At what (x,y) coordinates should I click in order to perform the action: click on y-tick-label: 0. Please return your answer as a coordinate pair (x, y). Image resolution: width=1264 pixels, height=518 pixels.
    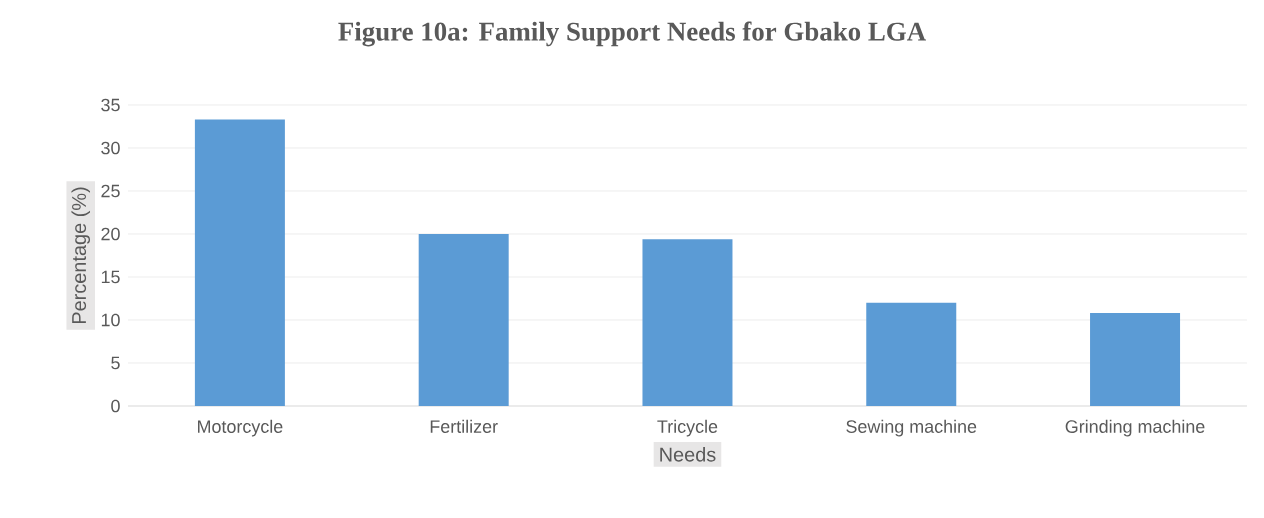
    Looking at the image, I should click on (115, 406).